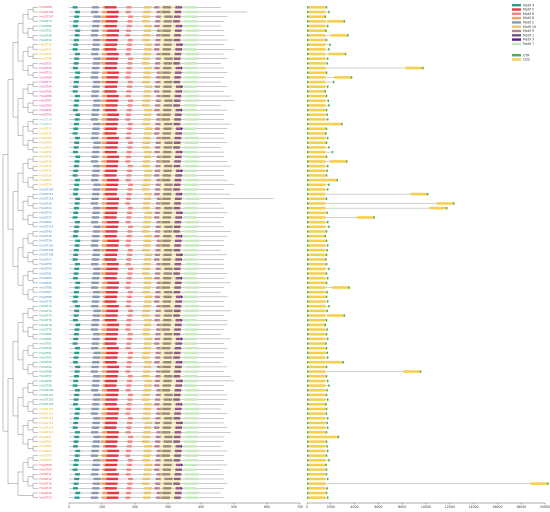  Describe the element at coordinates (168, 507) in the screenshot. I see `axis-tick-label: 300` at that location.